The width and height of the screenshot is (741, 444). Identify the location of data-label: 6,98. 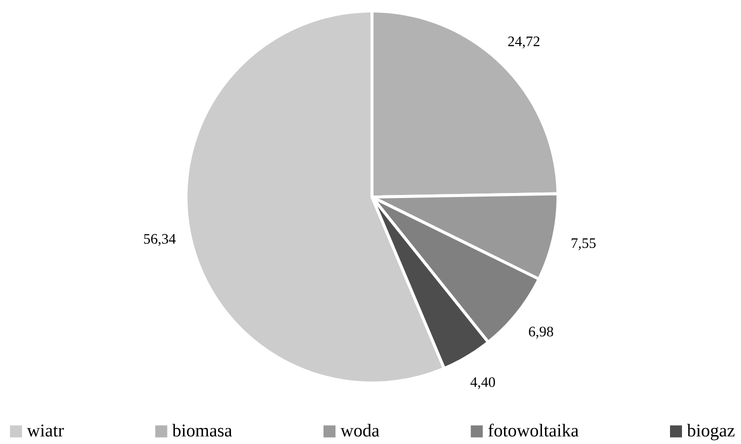
(541, 332).